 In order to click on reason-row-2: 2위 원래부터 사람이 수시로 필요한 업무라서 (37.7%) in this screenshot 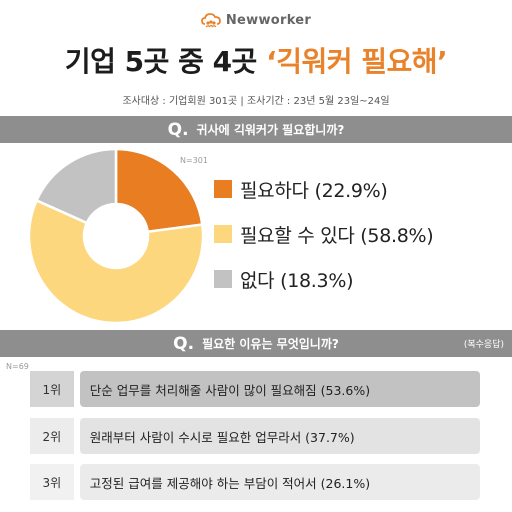, I will do `click(255, 436)`.